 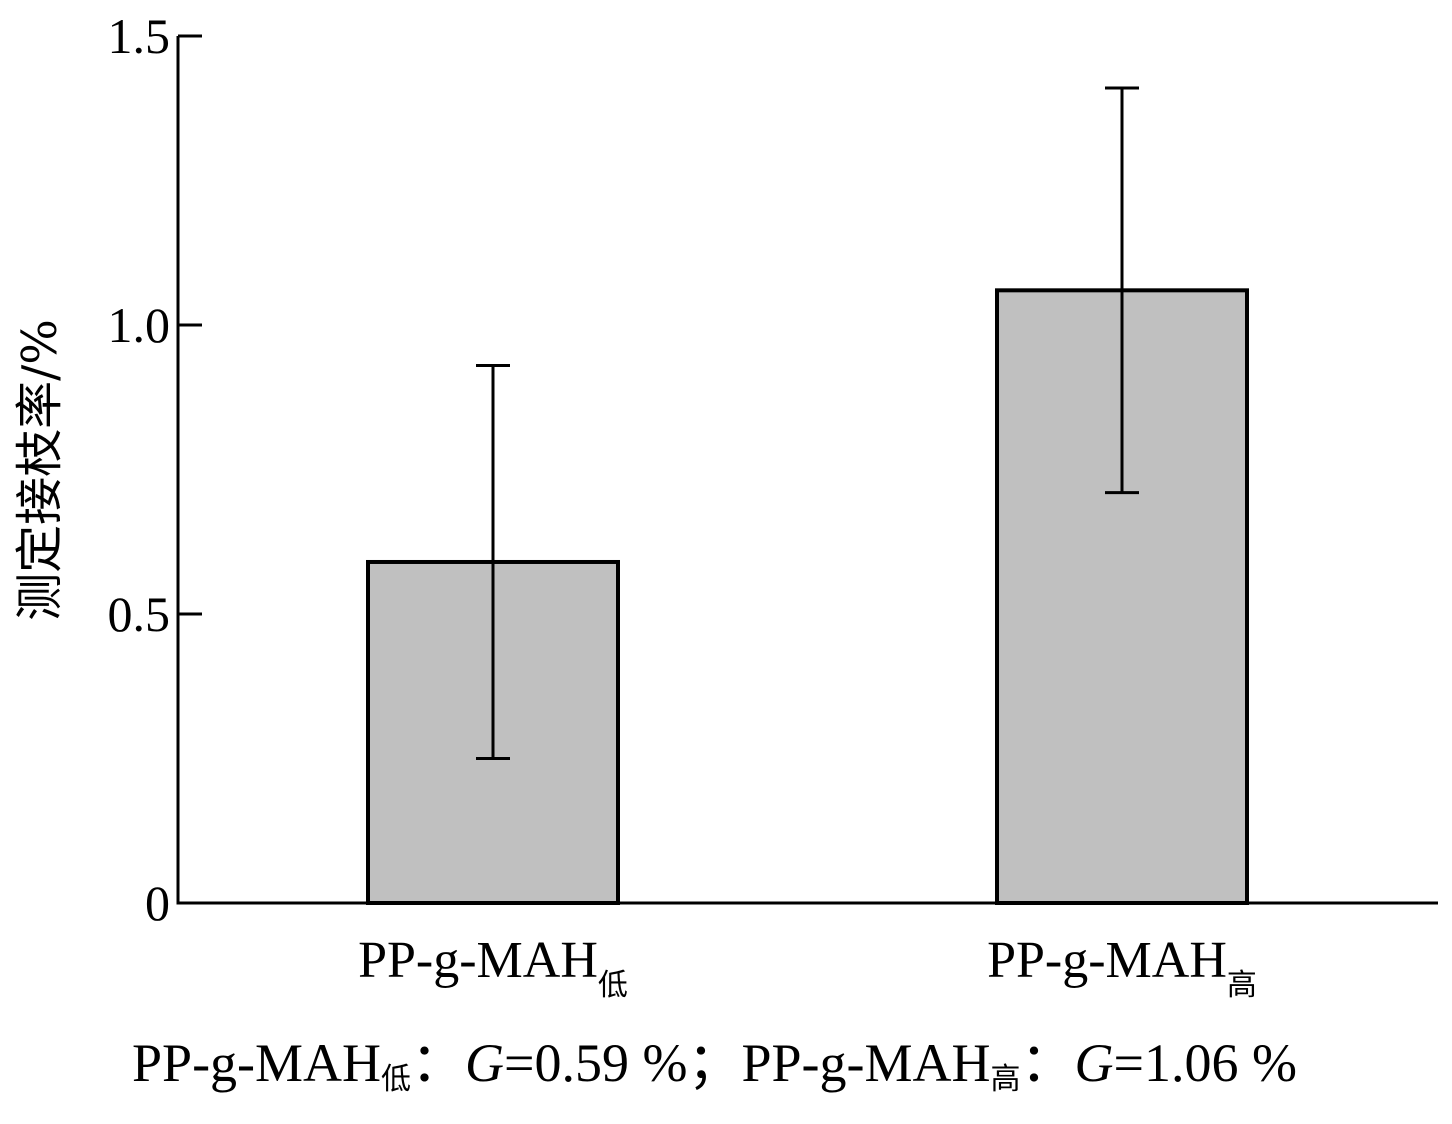 I want to click on y-tick-label-2: 0.5, so click(x=139, y=614).